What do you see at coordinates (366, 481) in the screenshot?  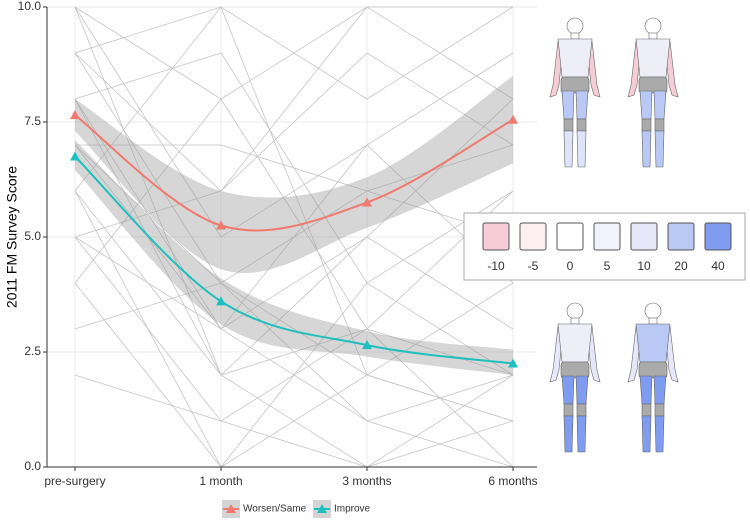 I see `x-tick-label: 3 months` at bounding box center [366, 481].